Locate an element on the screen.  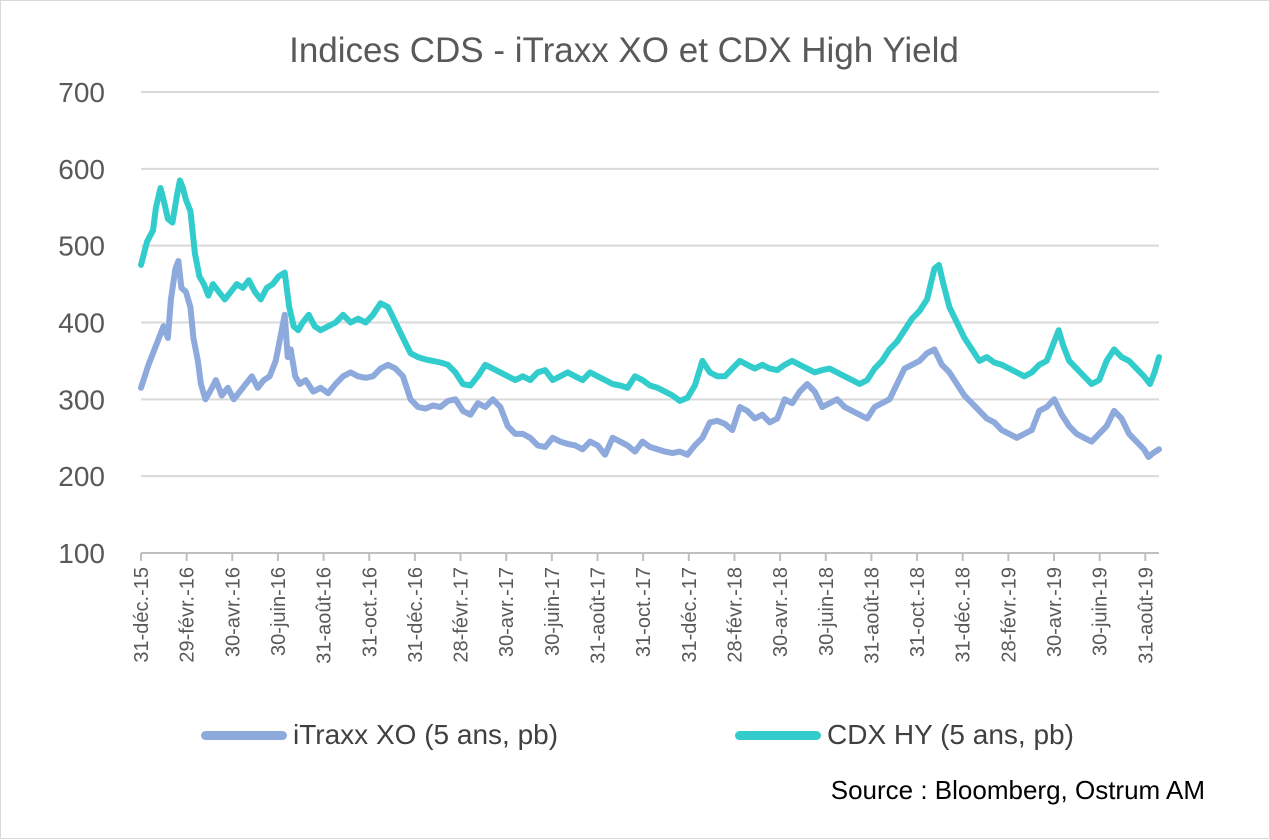
x-tick-label: 28-févr.-18 is located at coordinates (735, 615).